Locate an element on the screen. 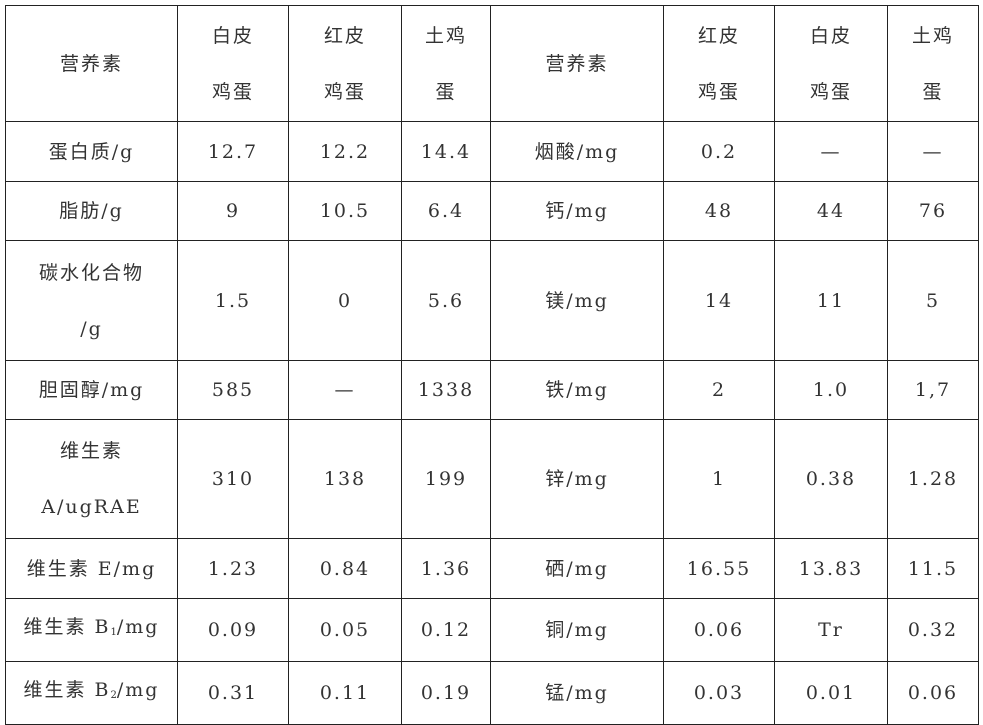 The height and width of the screenshot is (725, 983). value-cell: 0.38 is located at coordinates (831, 479).